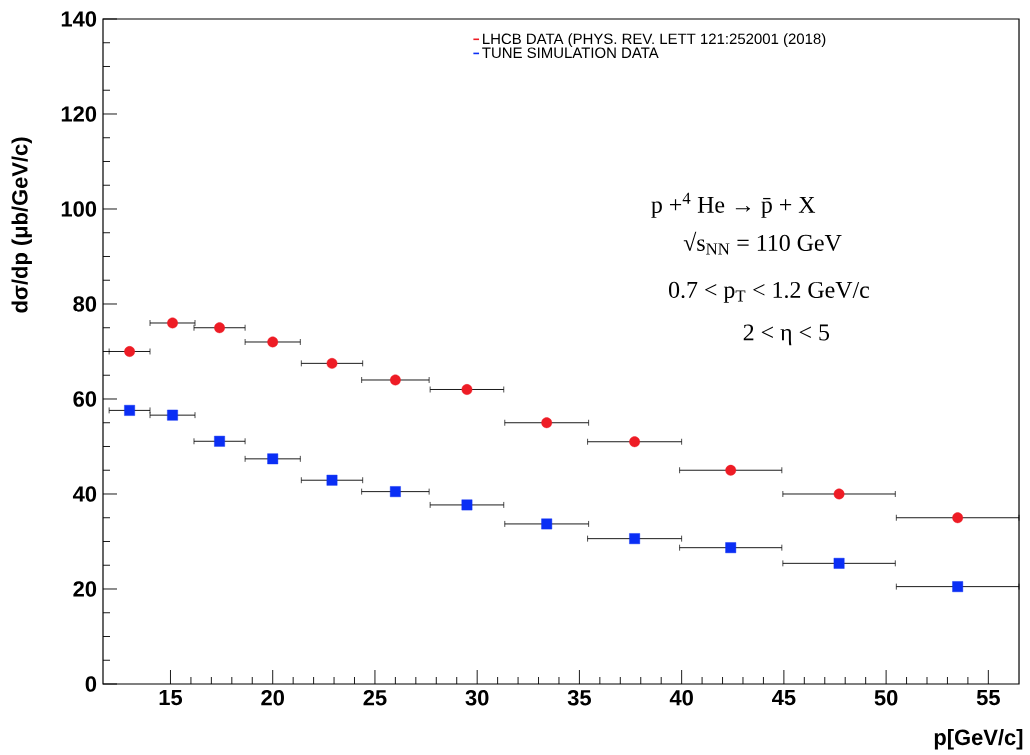 The width and height of the screenshot is (1030, 755). Describe the element at coordinates (769, 292) in the screenshot. I see `annotation: 0.7 < p$_{T}$ < 1.2 GeV/c` at that location.